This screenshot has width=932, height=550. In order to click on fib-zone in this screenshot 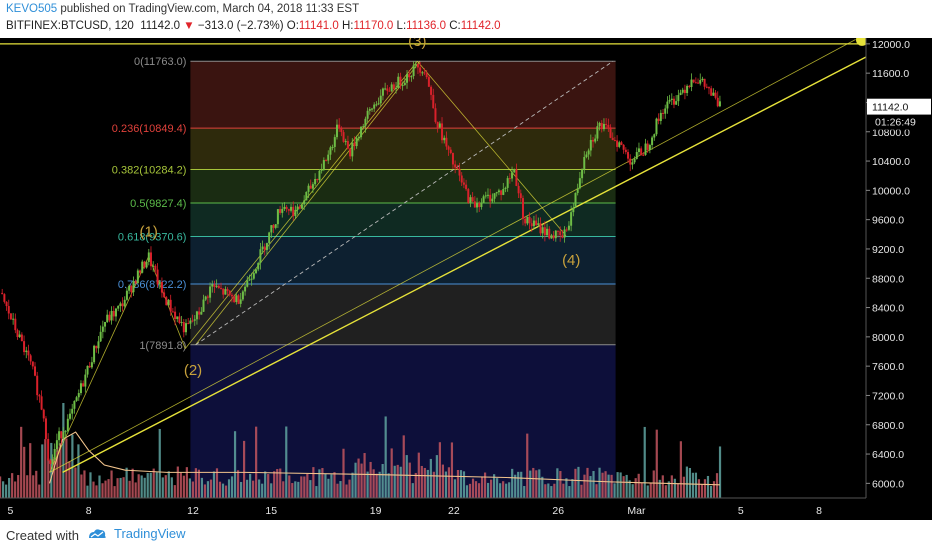, I will do `click(403, 95)`.